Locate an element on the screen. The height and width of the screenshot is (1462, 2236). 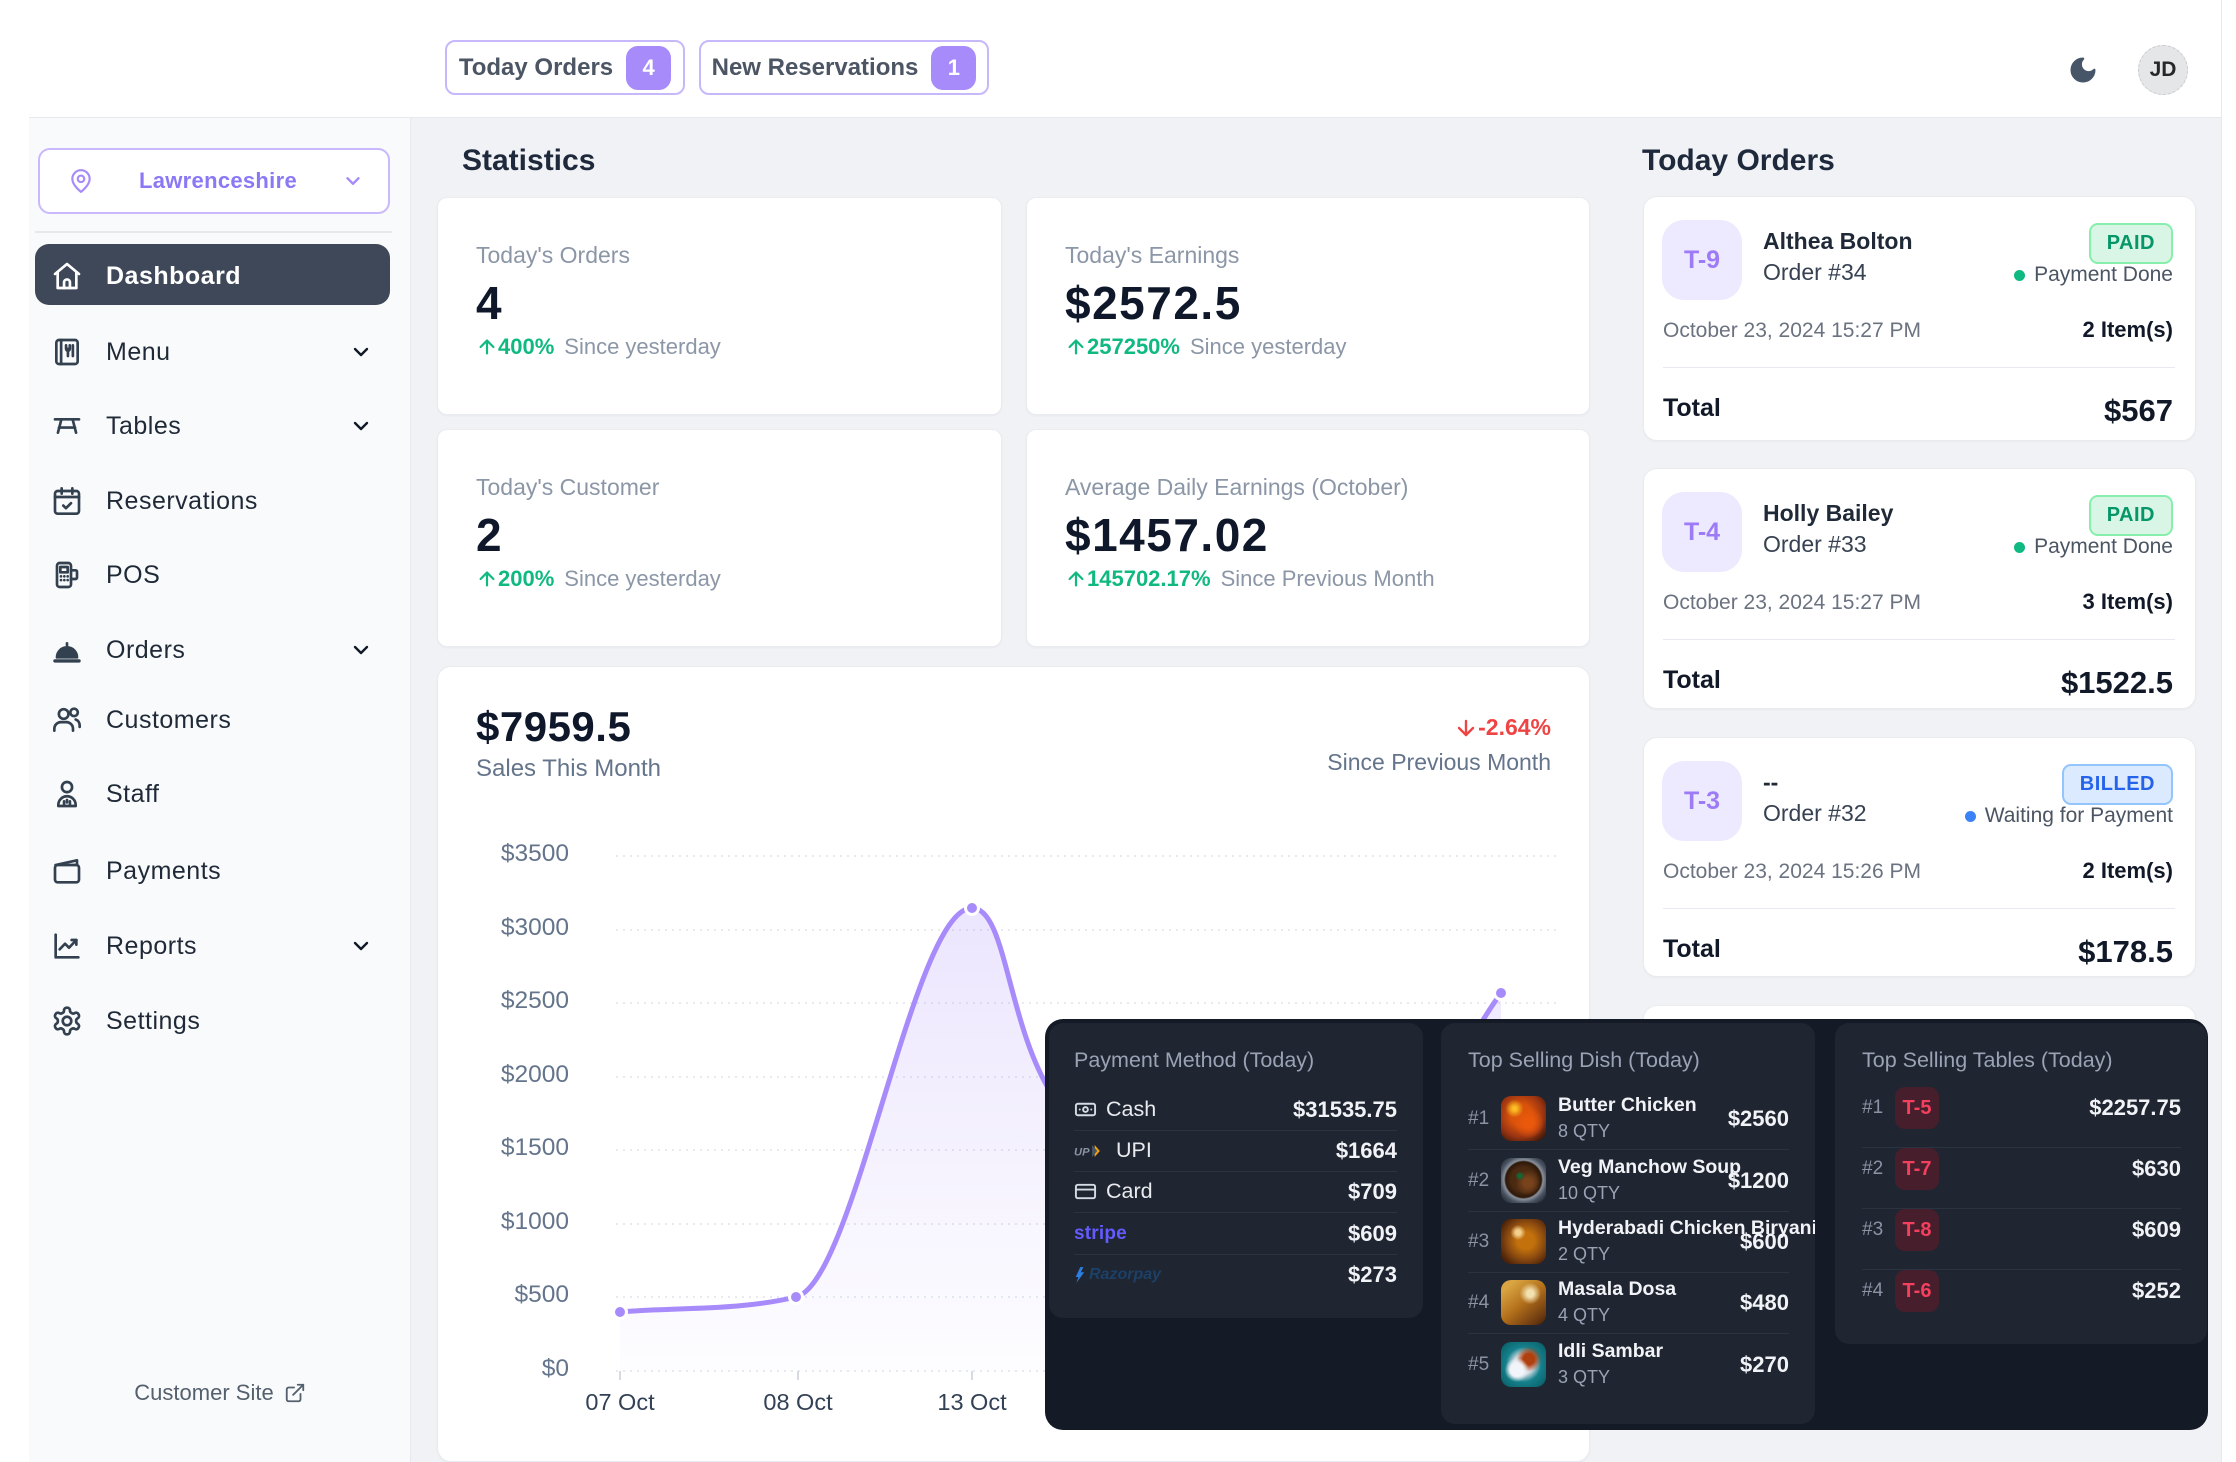
svg-text: UP is located at coordinates (1082, 1152).